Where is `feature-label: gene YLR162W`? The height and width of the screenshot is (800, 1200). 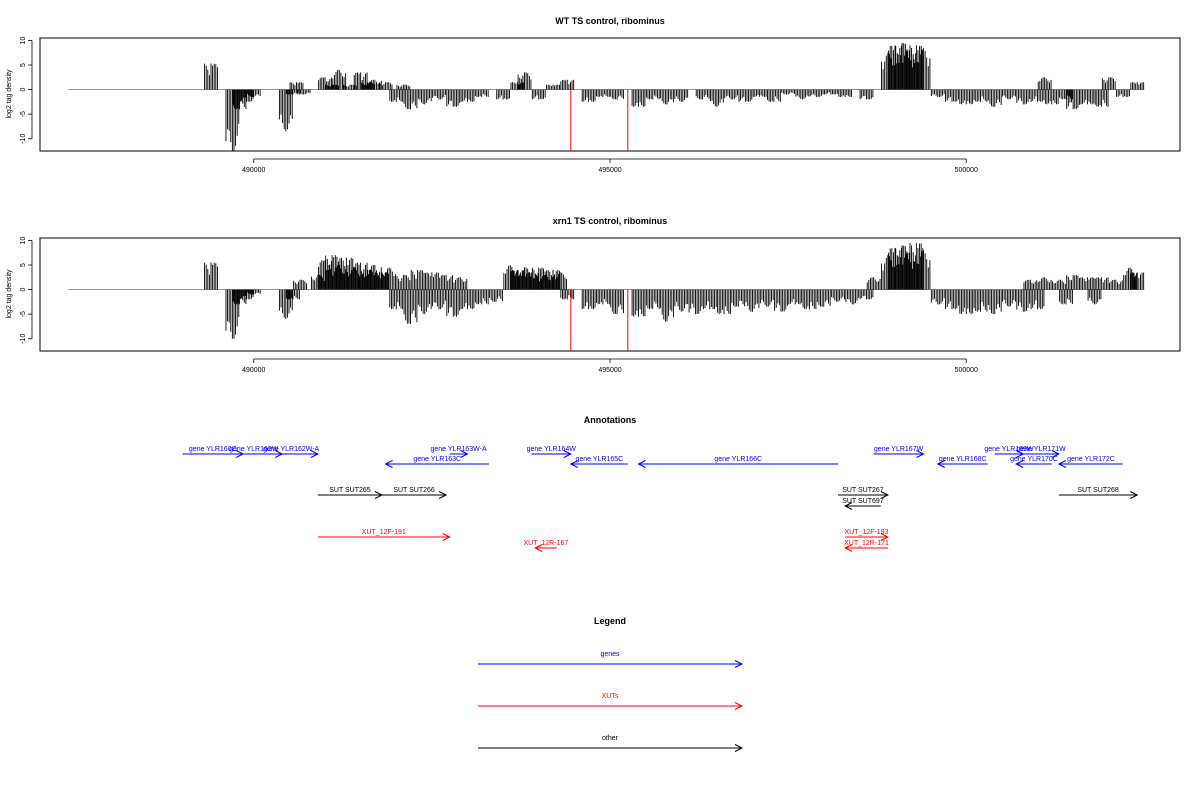
feature-label: gene YLR162W is located at coordinates (254, 449).